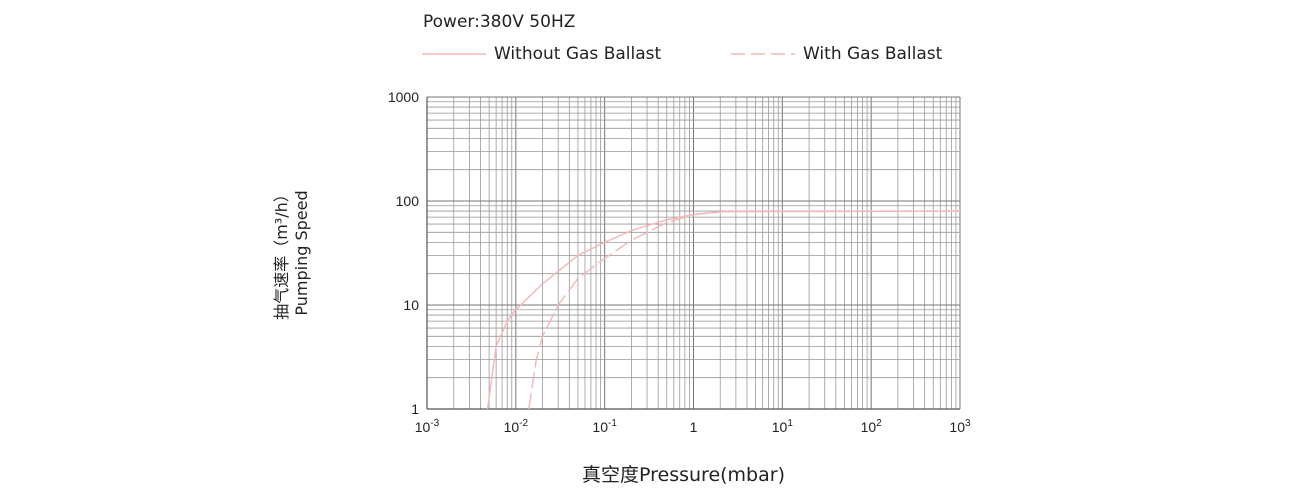 The height and width of the screenshot is (500, 1300). Describe the element at coordinates (578, 54) in the screenshot. I see `legend-label: Without Gas Ballast` at that location.